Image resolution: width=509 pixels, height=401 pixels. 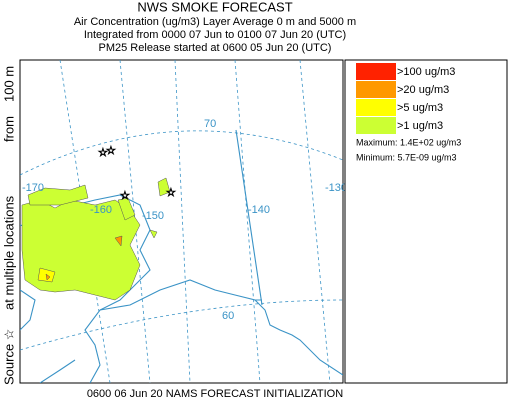 What do you see at coordinates (336, 188) in the screenshot?
I see `graticule-label: -130` at bounding box center [336, 188].